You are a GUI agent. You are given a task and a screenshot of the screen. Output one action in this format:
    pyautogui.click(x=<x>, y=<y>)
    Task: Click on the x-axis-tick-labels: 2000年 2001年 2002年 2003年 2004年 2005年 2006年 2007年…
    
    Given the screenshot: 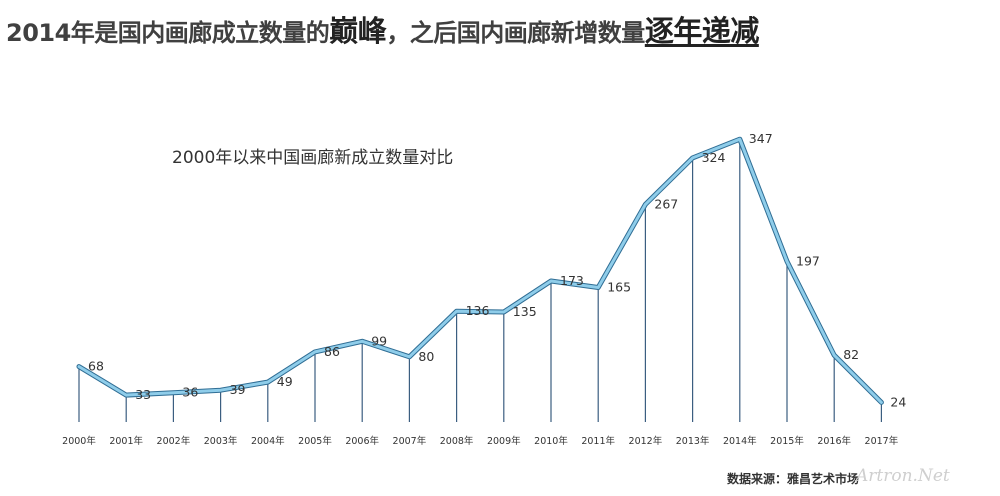 What is the action you would take?
    pyautogui.click(x=480, y=441)
    